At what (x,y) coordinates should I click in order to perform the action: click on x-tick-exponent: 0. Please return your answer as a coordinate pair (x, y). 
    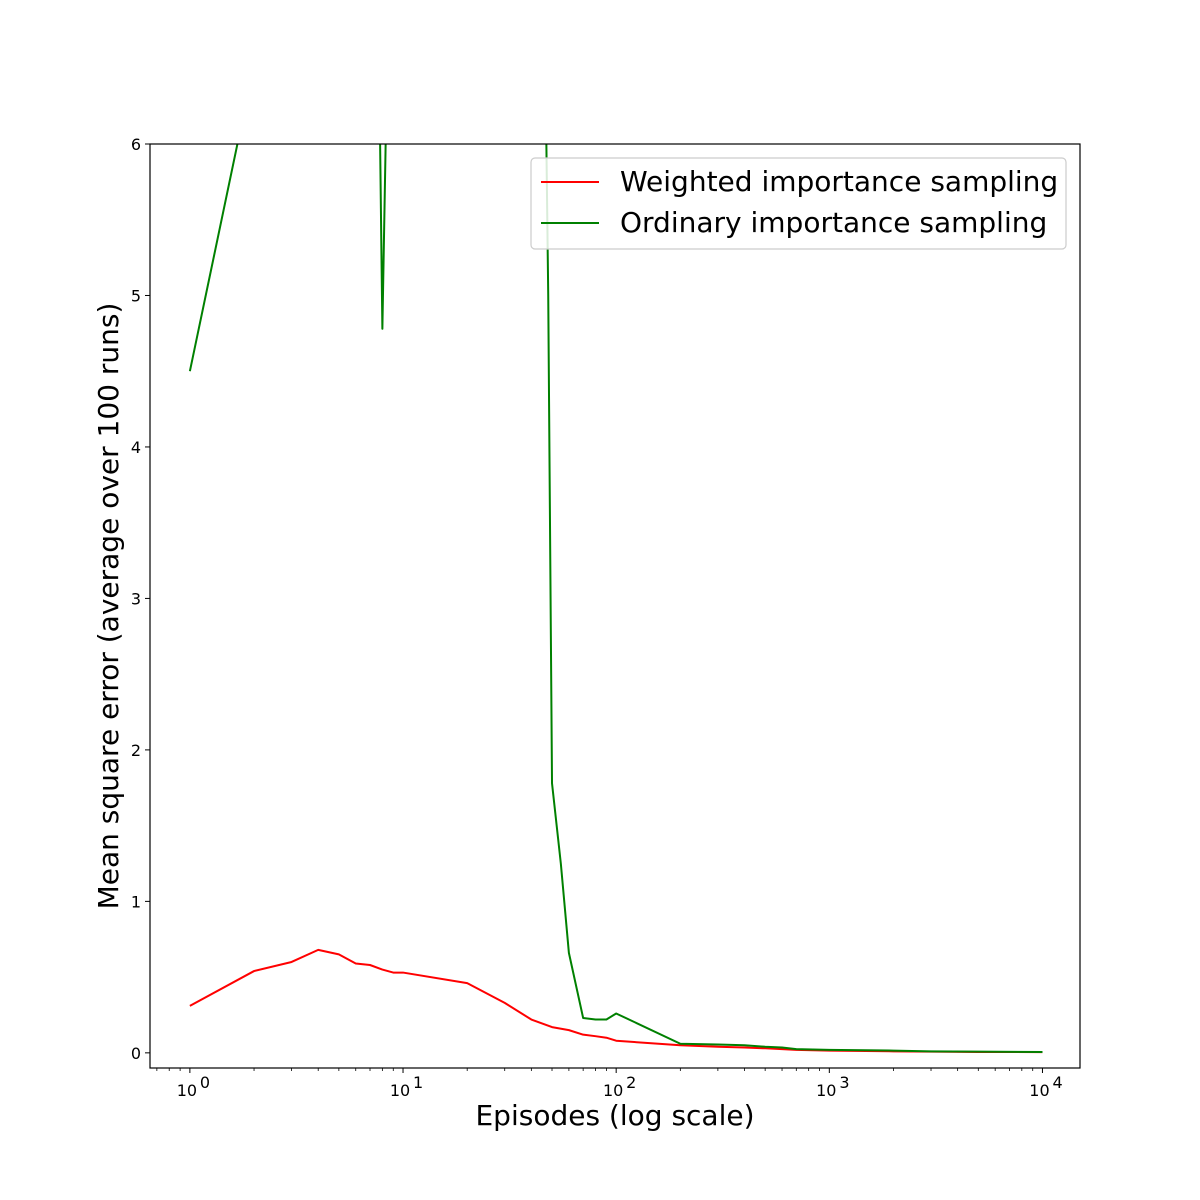
    Looking at the image, I should click on (205, 1082).